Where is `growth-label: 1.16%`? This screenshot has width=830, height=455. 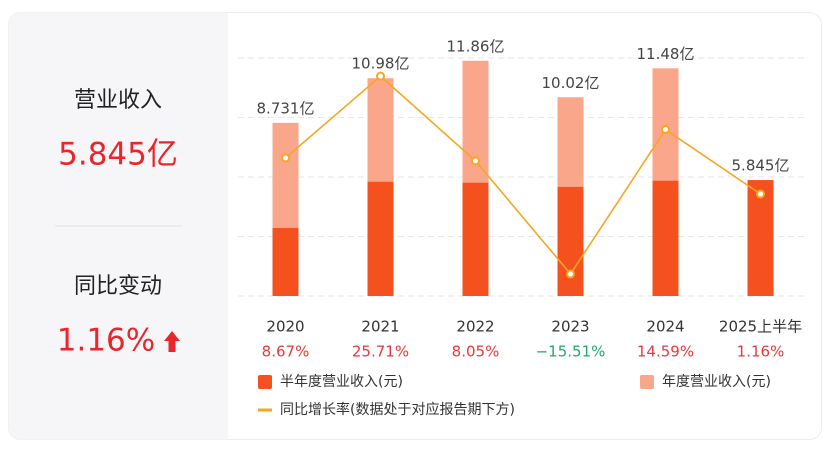
growth-label: 1.16% is located at coordinates (761, 352).